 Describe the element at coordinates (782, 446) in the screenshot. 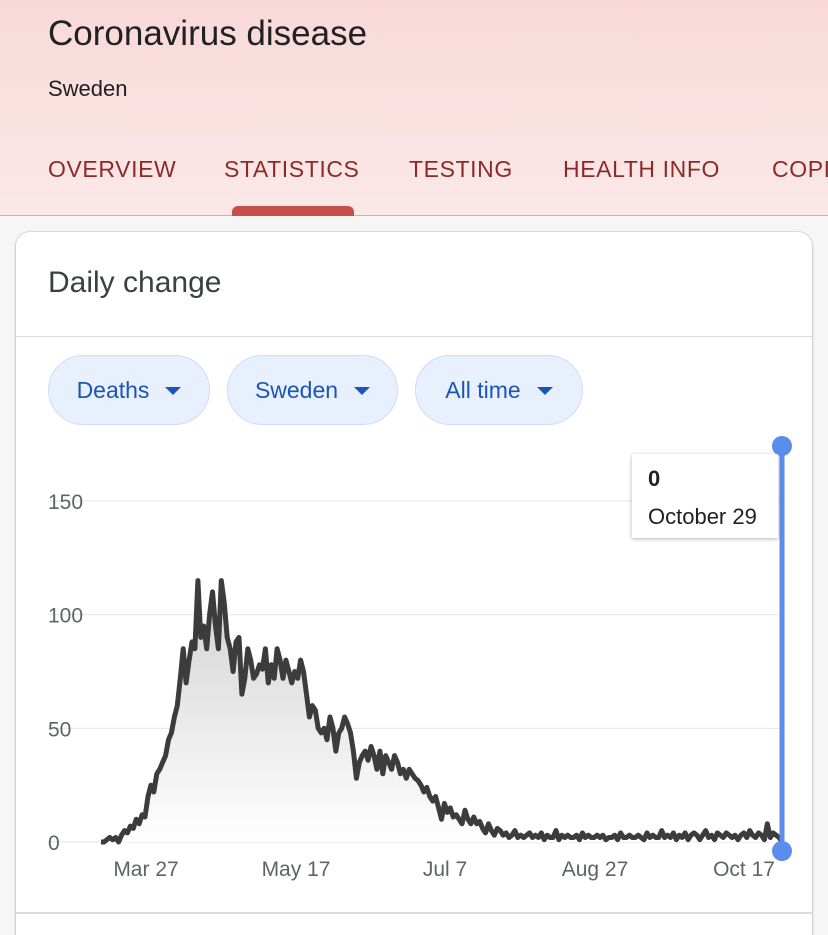

I see `cursor-top-handle` at that location.